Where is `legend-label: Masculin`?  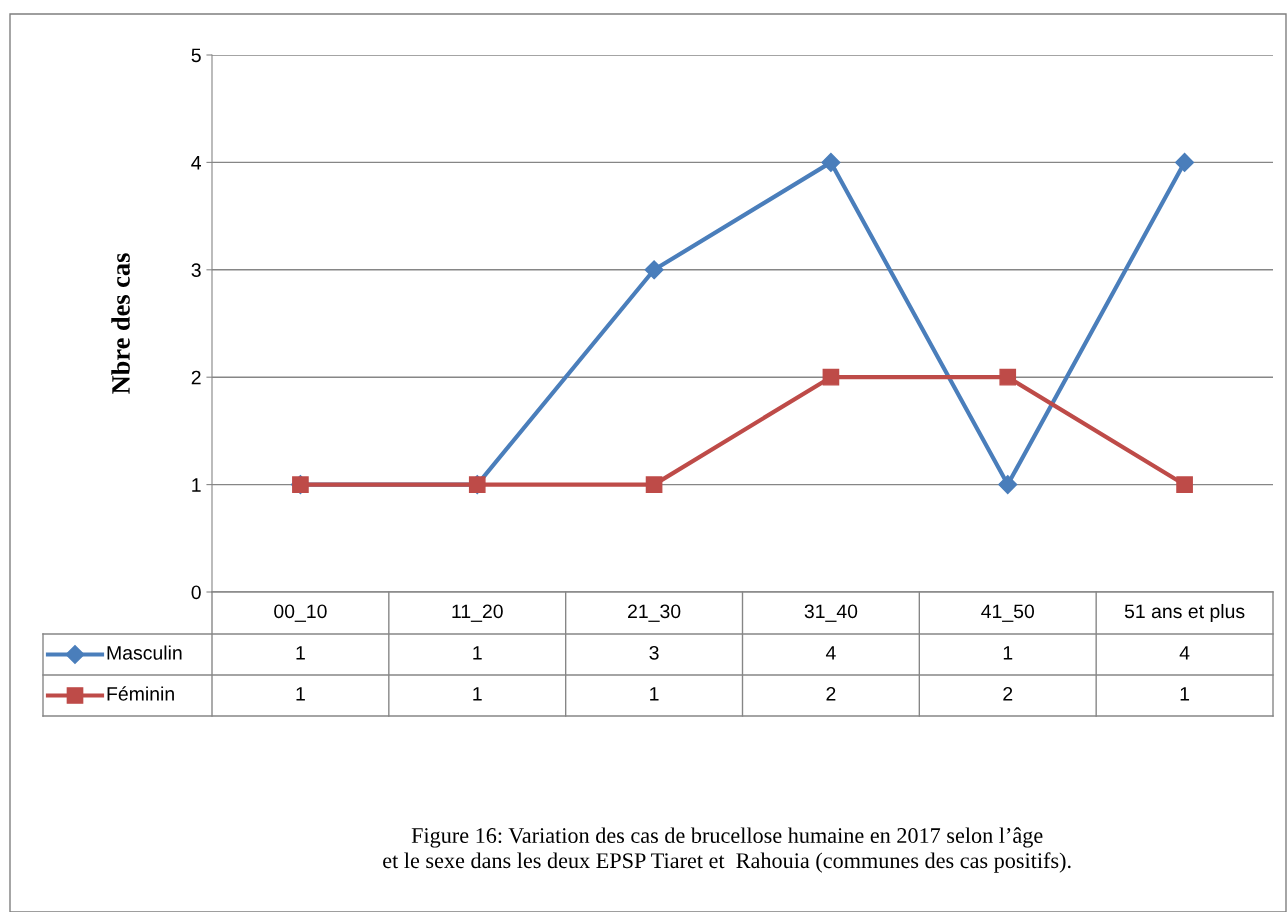 legend-label: Masculin is located at coordinates (144, 652).